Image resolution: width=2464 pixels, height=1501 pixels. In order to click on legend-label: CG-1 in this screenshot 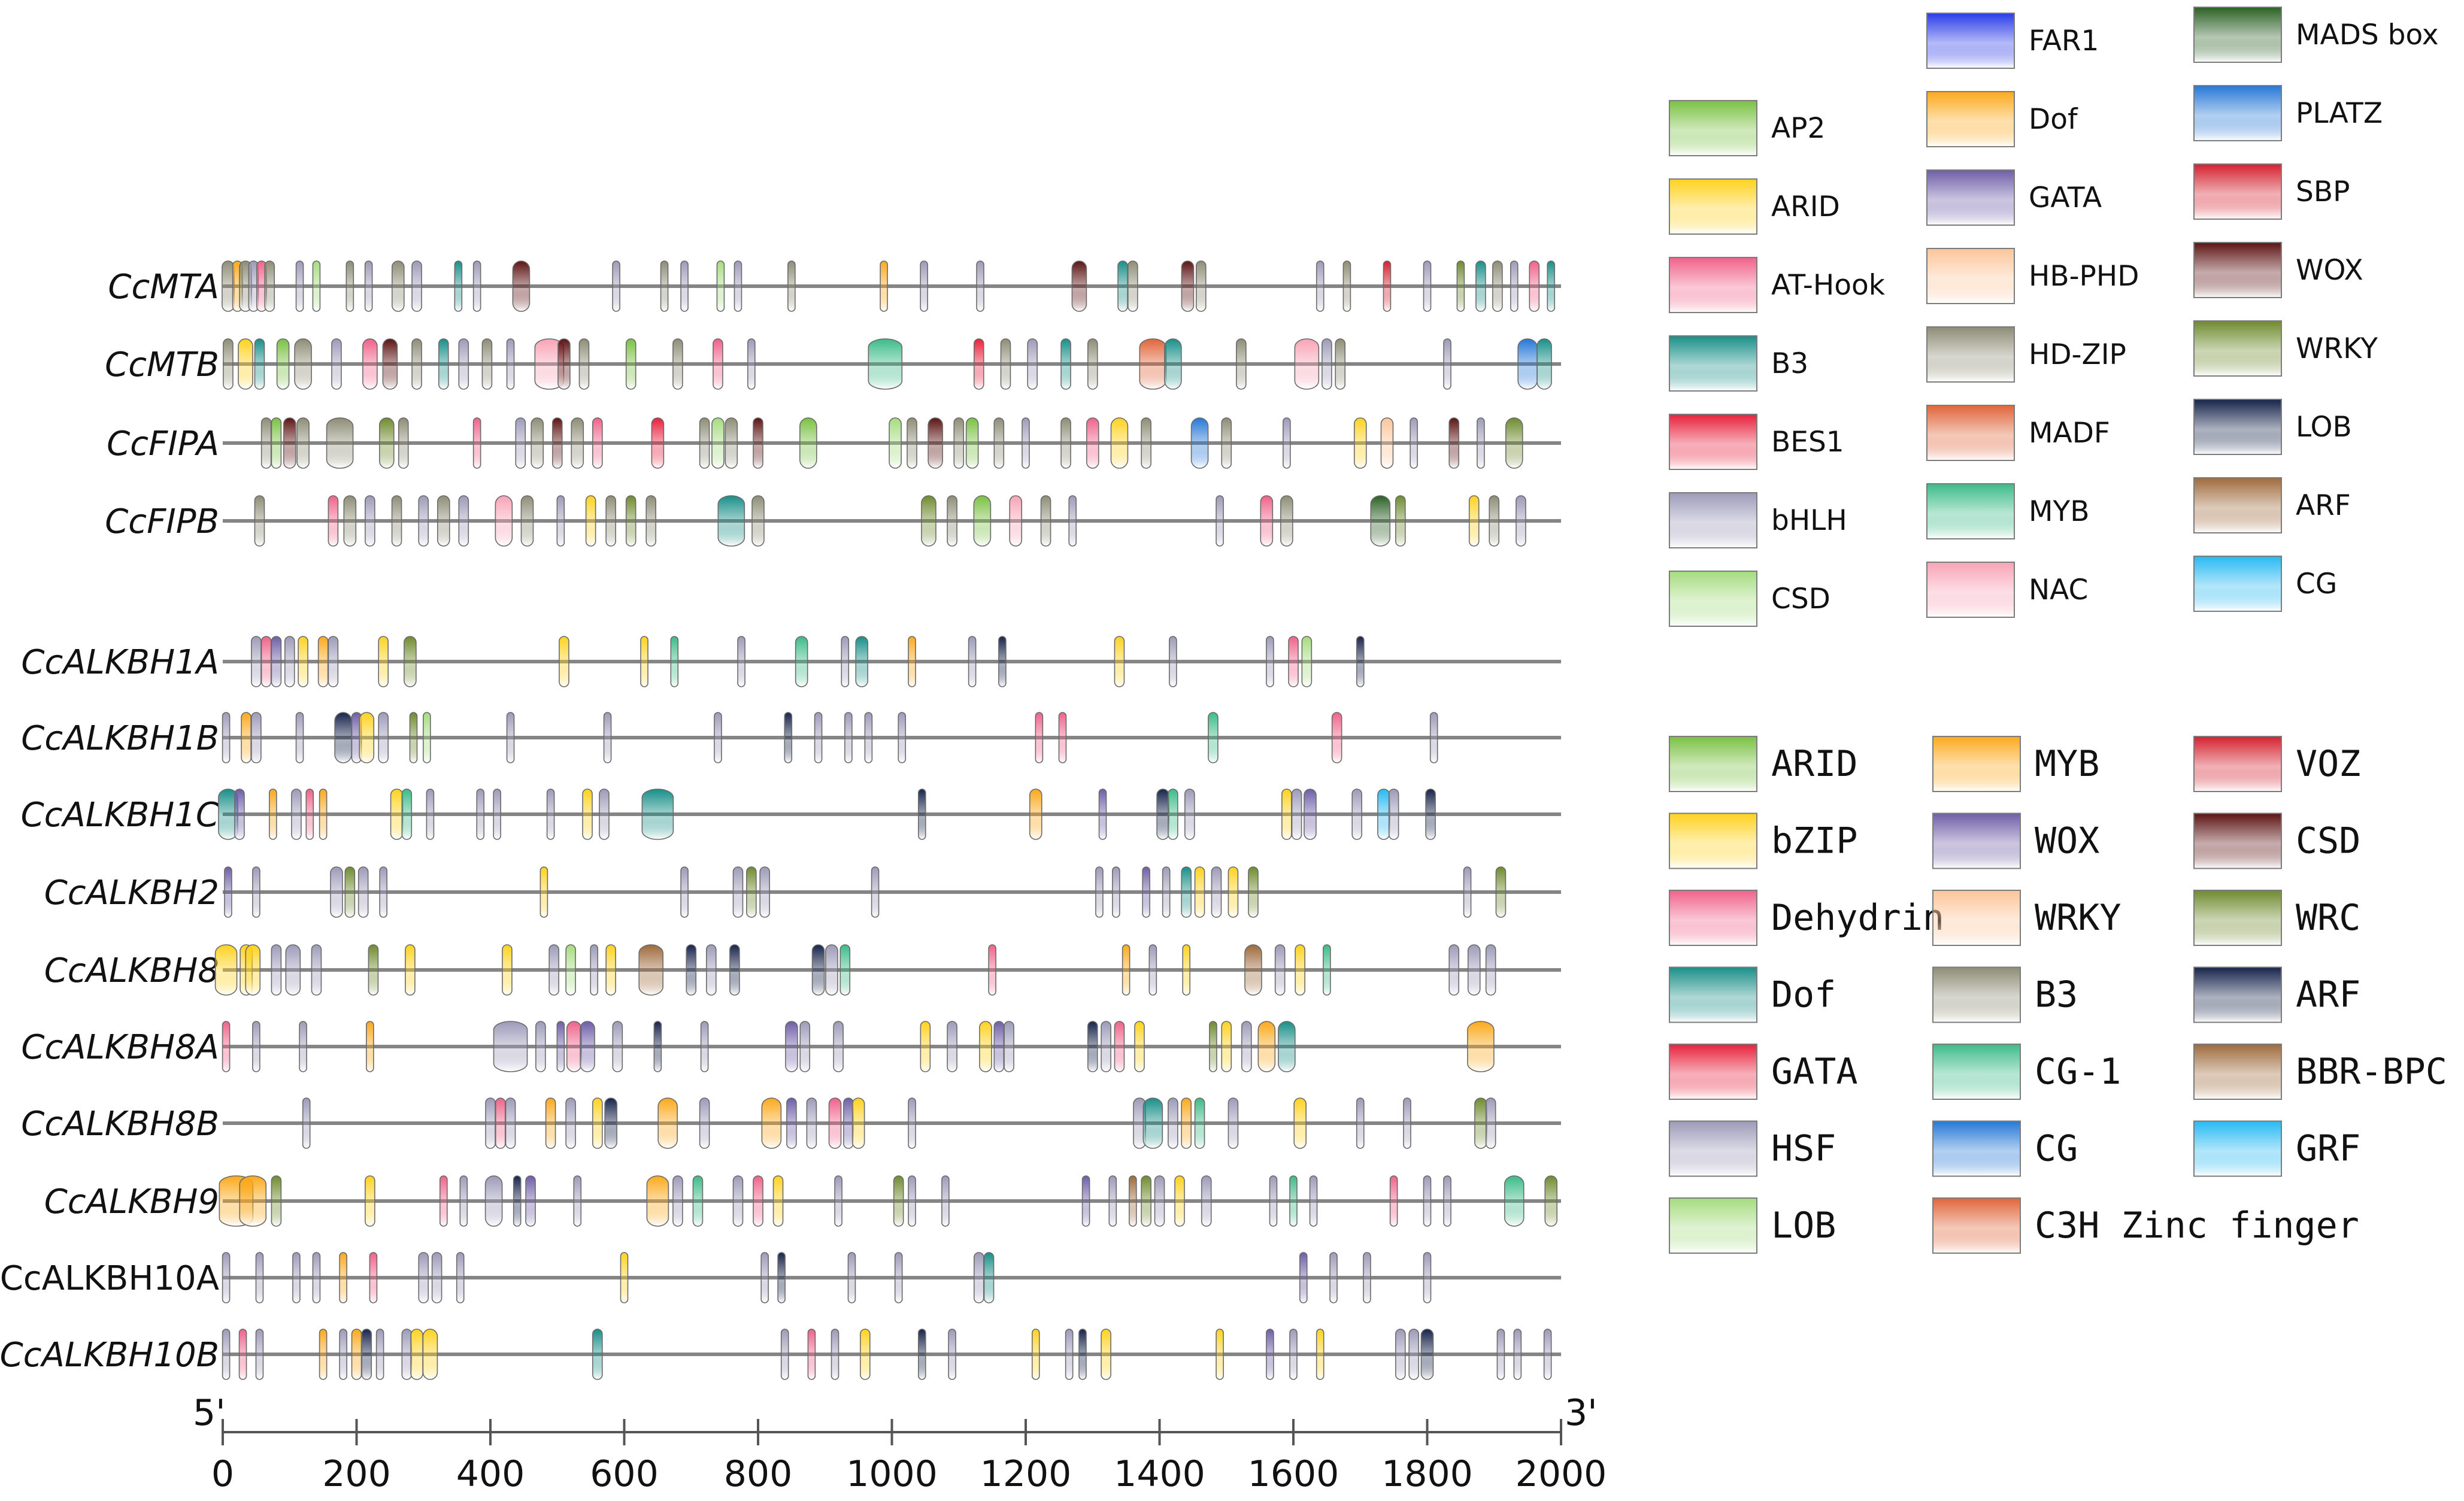, I will do `click(2078, 1072)`.